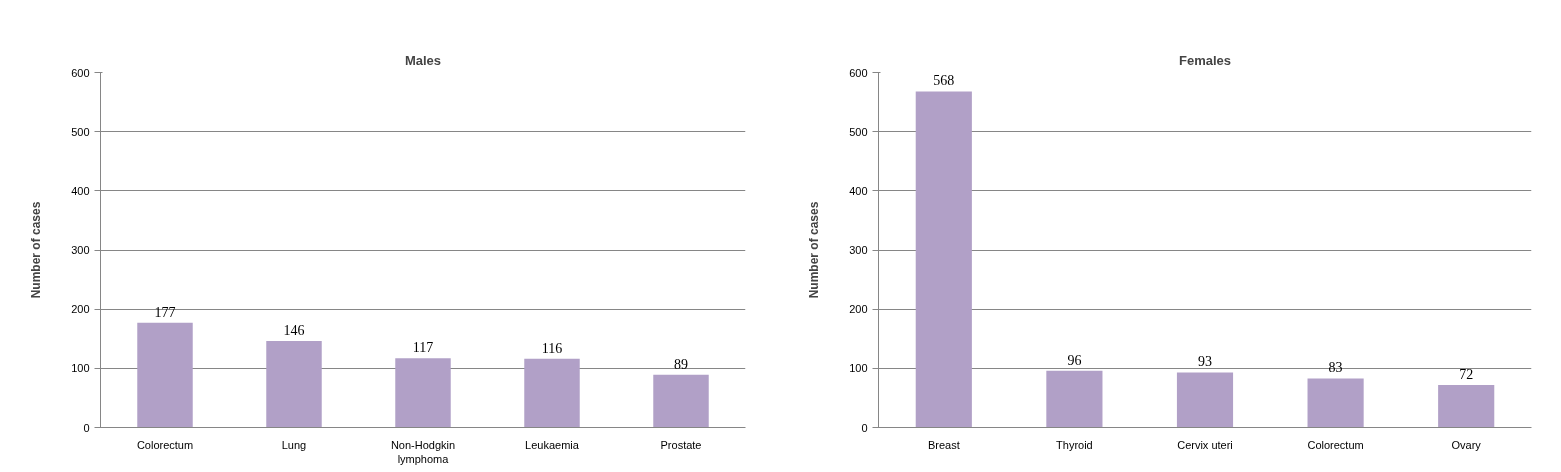  I want to click on data-label: 117, so click(423, 348).